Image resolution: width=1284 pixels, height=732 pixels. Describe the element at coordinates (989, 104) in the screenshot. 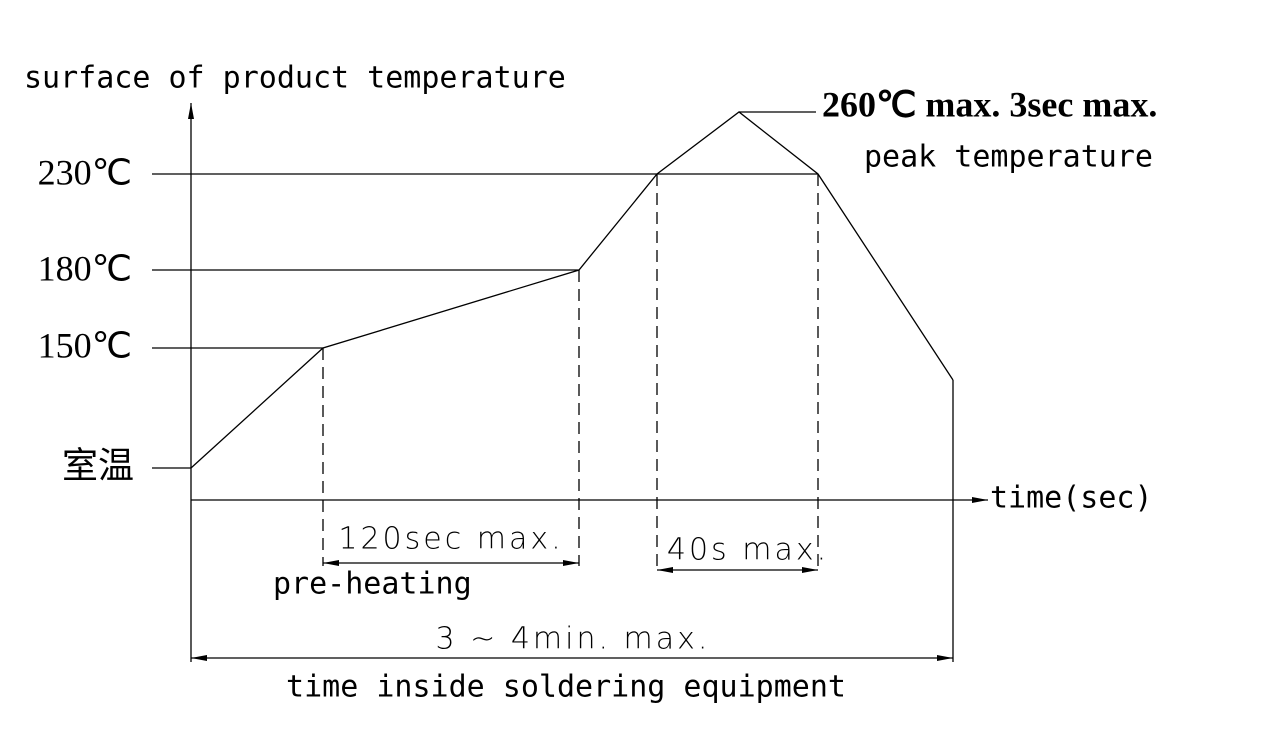

I see `peak-note: 260℃ max. 3sec max.` at that location.